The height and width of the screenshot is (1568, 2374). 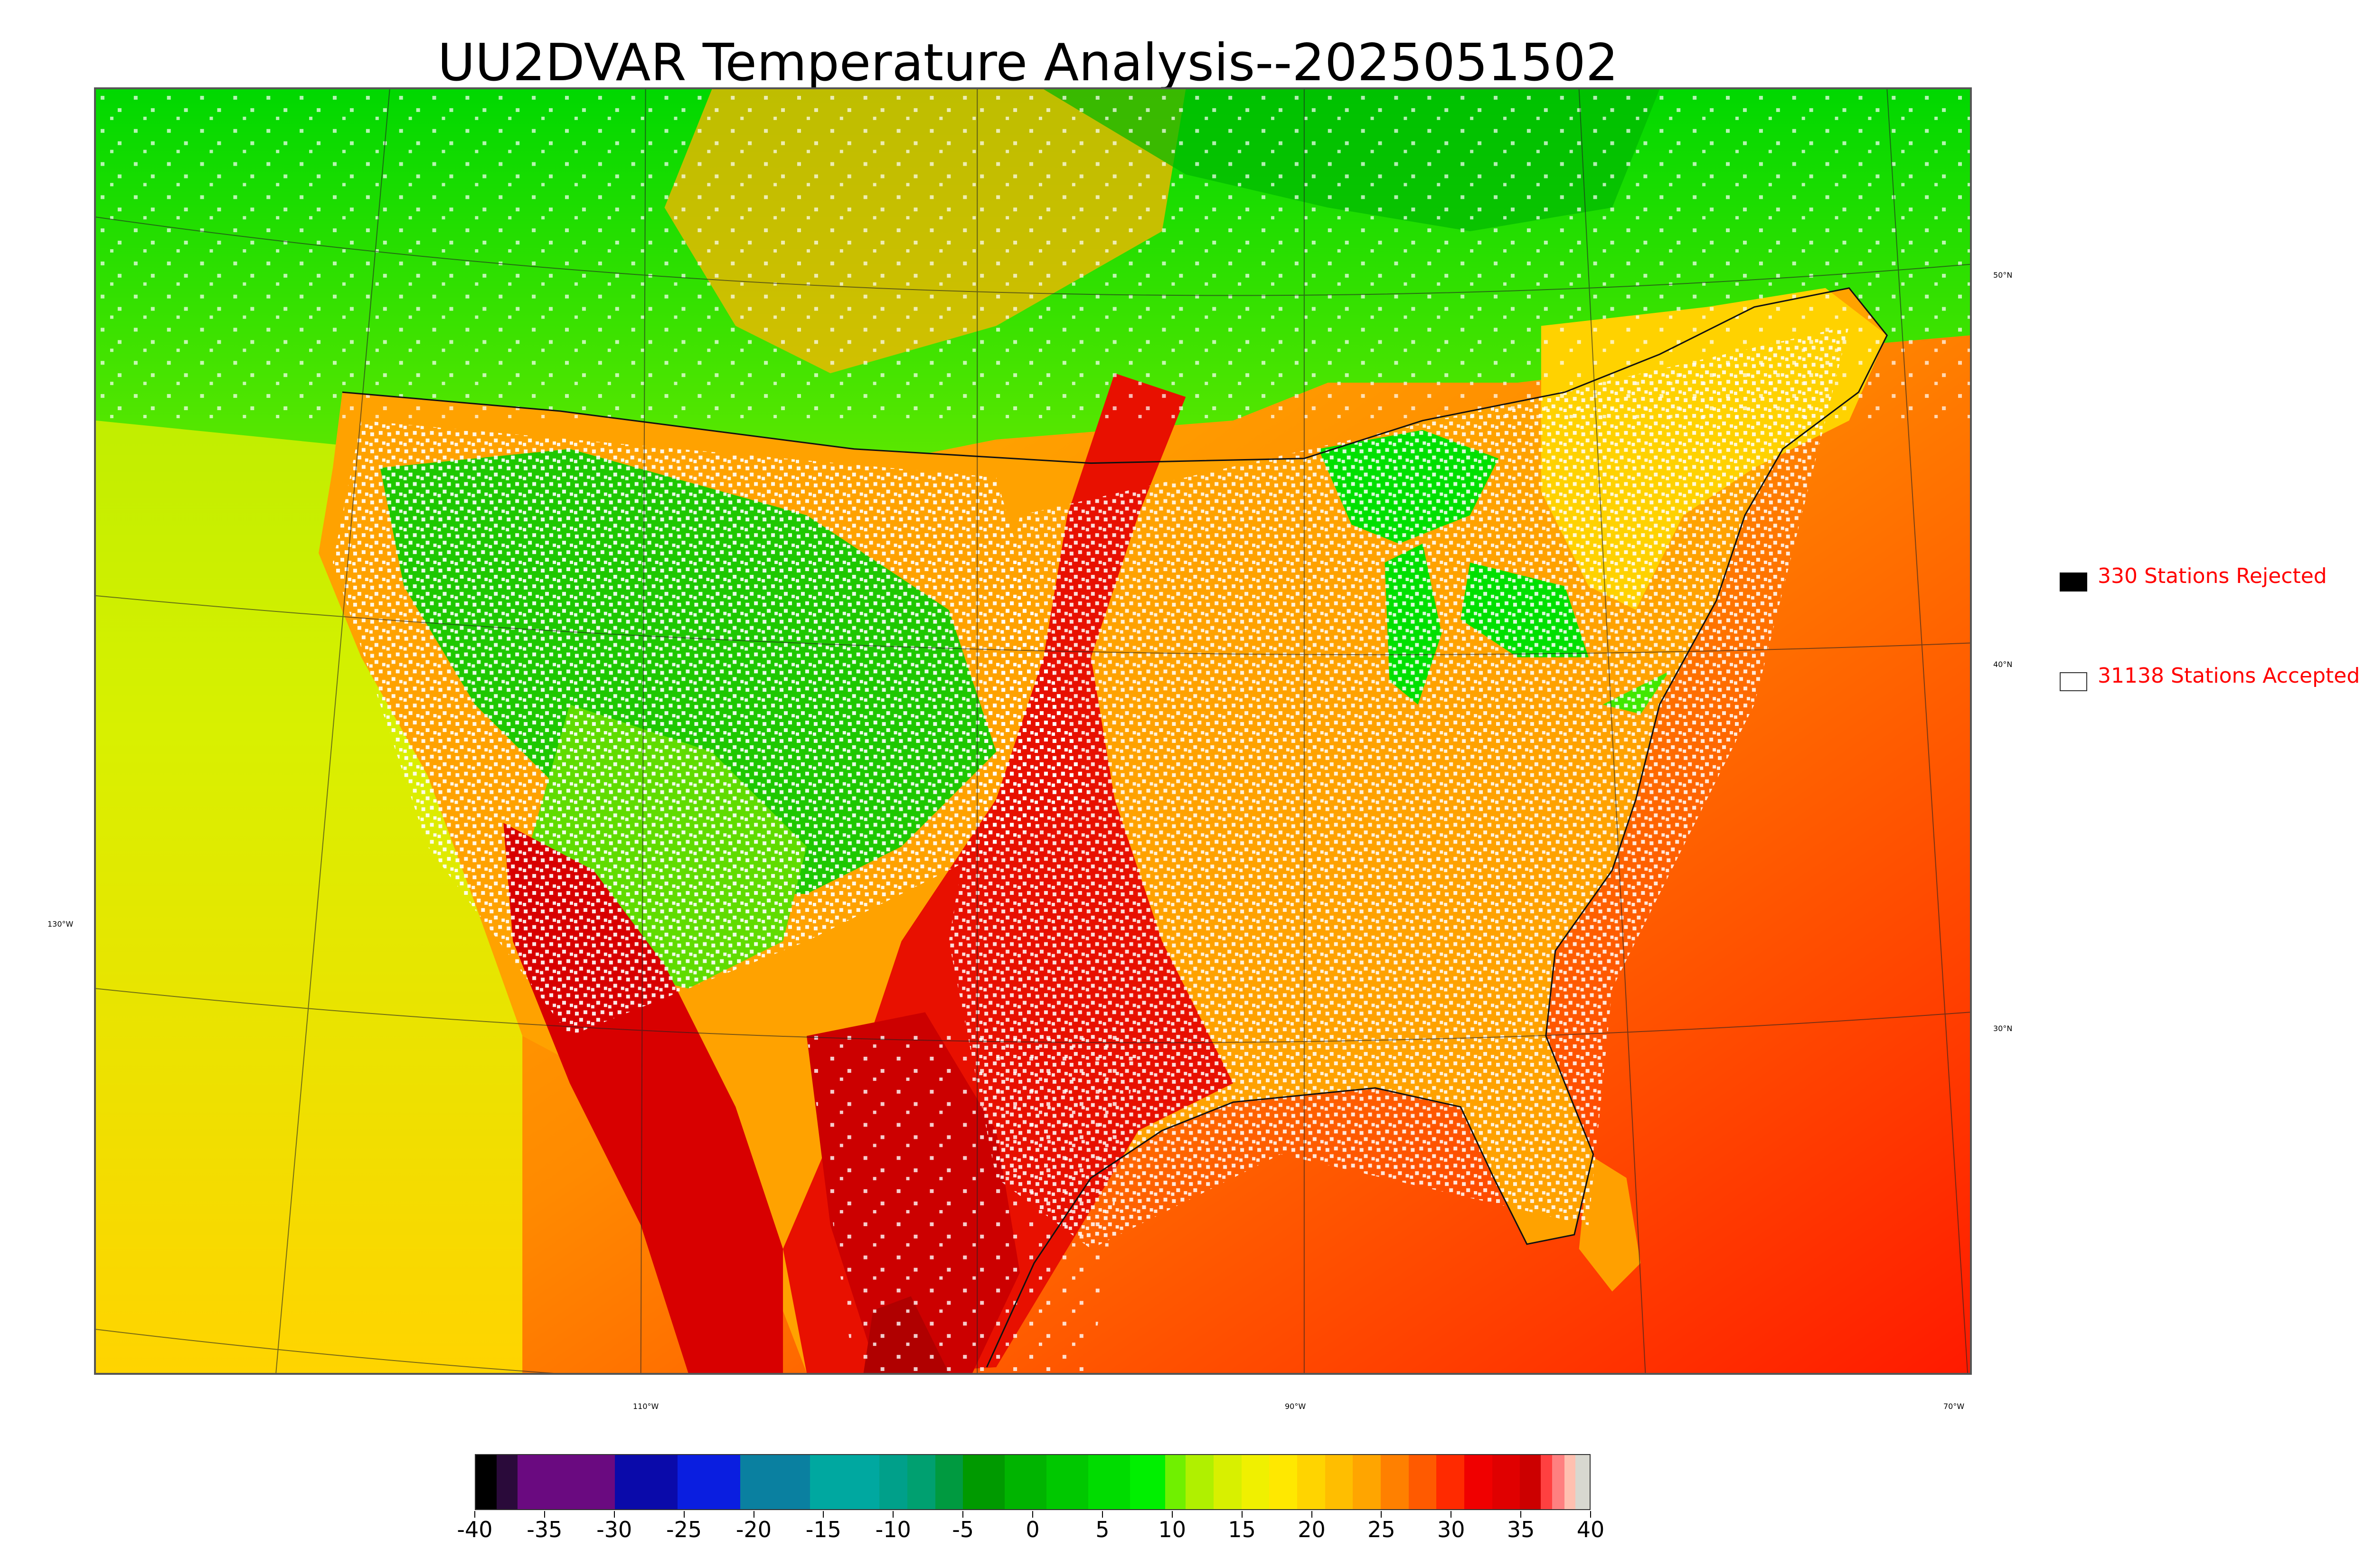 What do you see at coordinates (1451, 1530) in the screenshot?
I see `colorbar-tick-label: 30` at bounding box center [1451, 1530].